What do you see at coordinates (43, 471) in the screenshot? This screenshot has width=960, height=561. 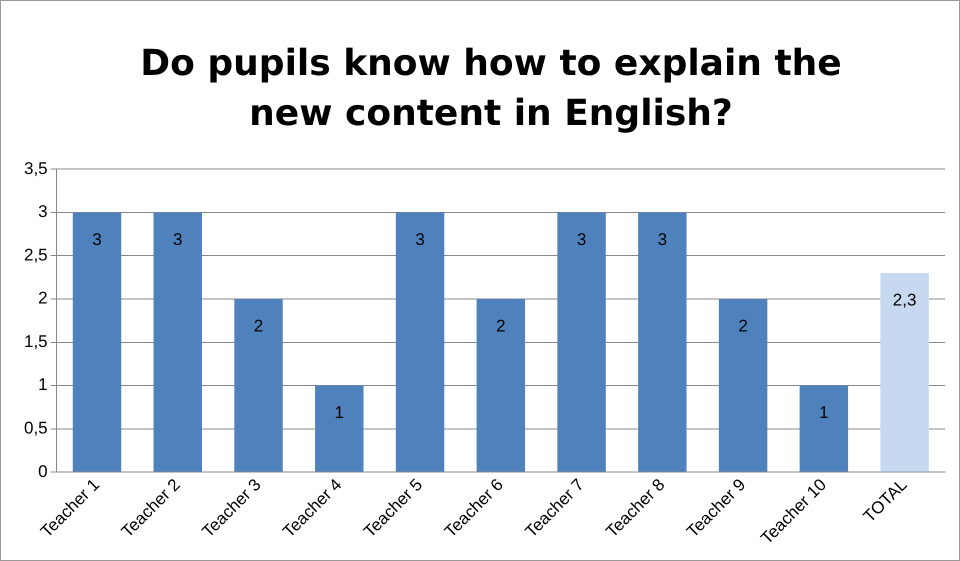 I see `y-tick-label: 0` at bounding box center [43, 471].